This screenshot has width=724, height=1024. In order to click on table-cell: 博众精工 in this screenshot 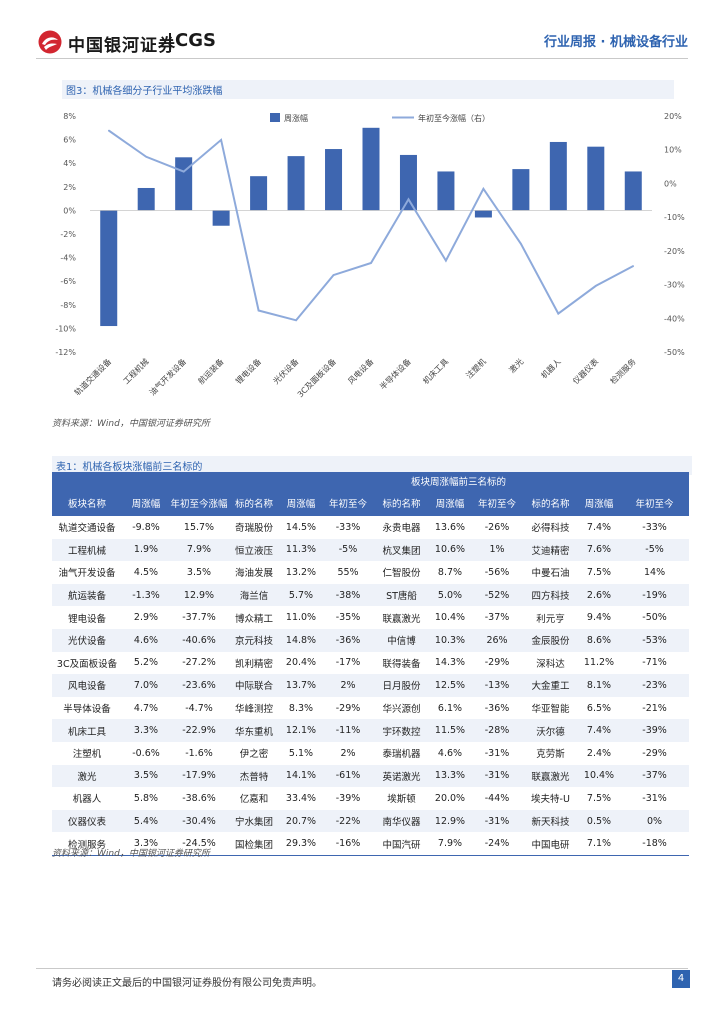, I will do `click(254, 617)`.